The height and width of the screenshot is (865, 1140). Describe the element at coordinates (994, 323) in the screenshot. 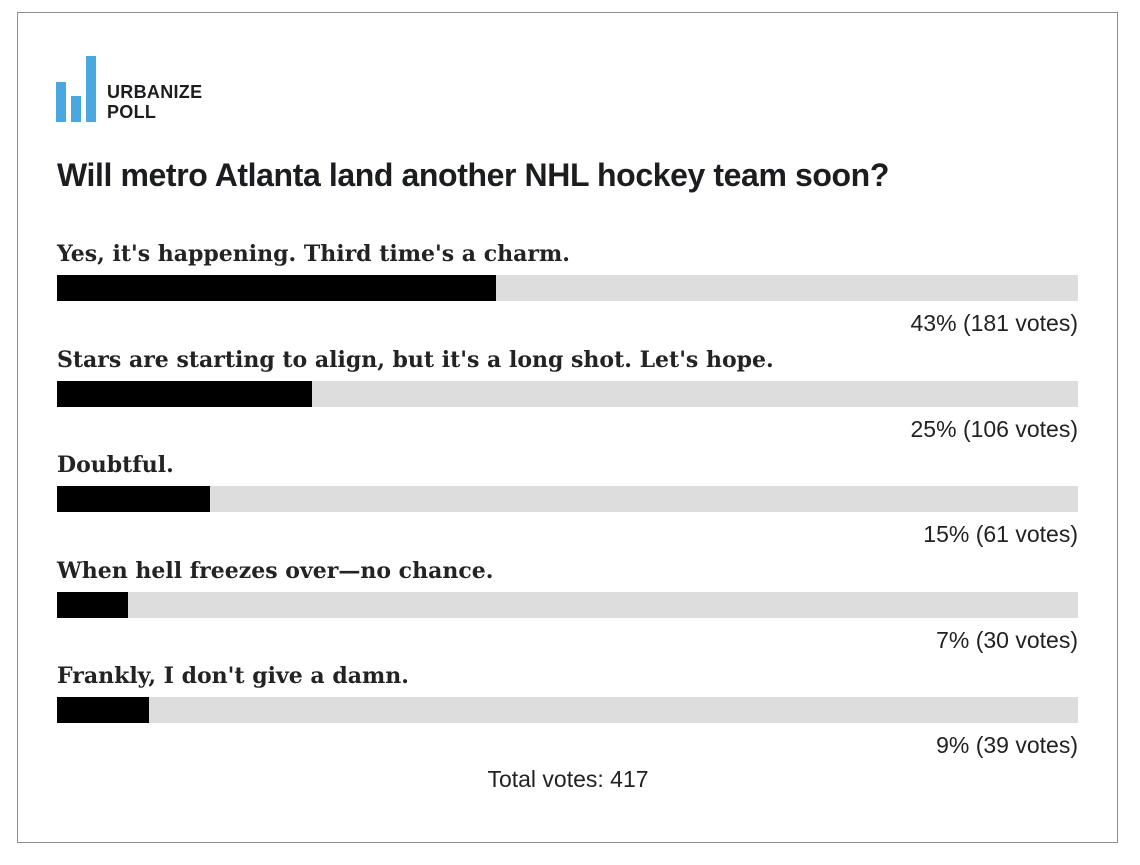

I see `option-result: 43% (181 votes)` at that location.